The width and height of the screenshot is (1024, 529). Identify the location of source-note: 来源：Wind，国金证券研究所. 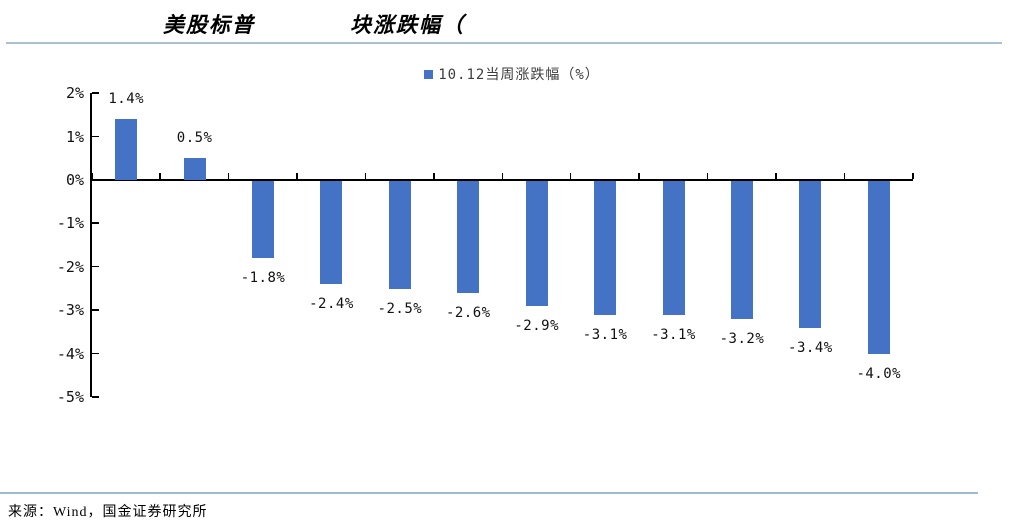
(108, 512).